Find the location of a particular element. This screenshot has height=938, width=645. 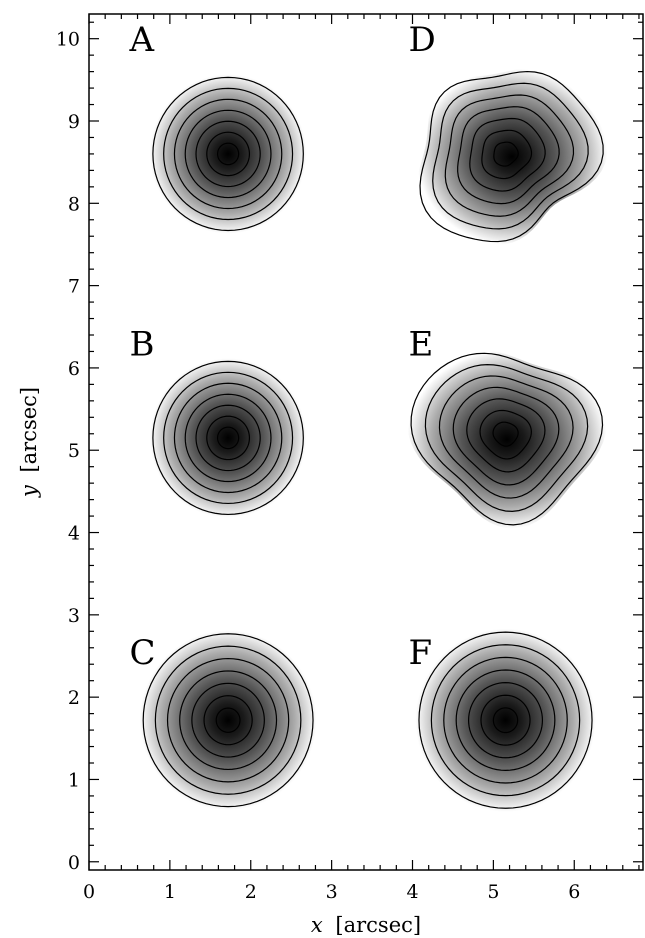

y-tick-label: 6 is located at coordinates (74, 369).